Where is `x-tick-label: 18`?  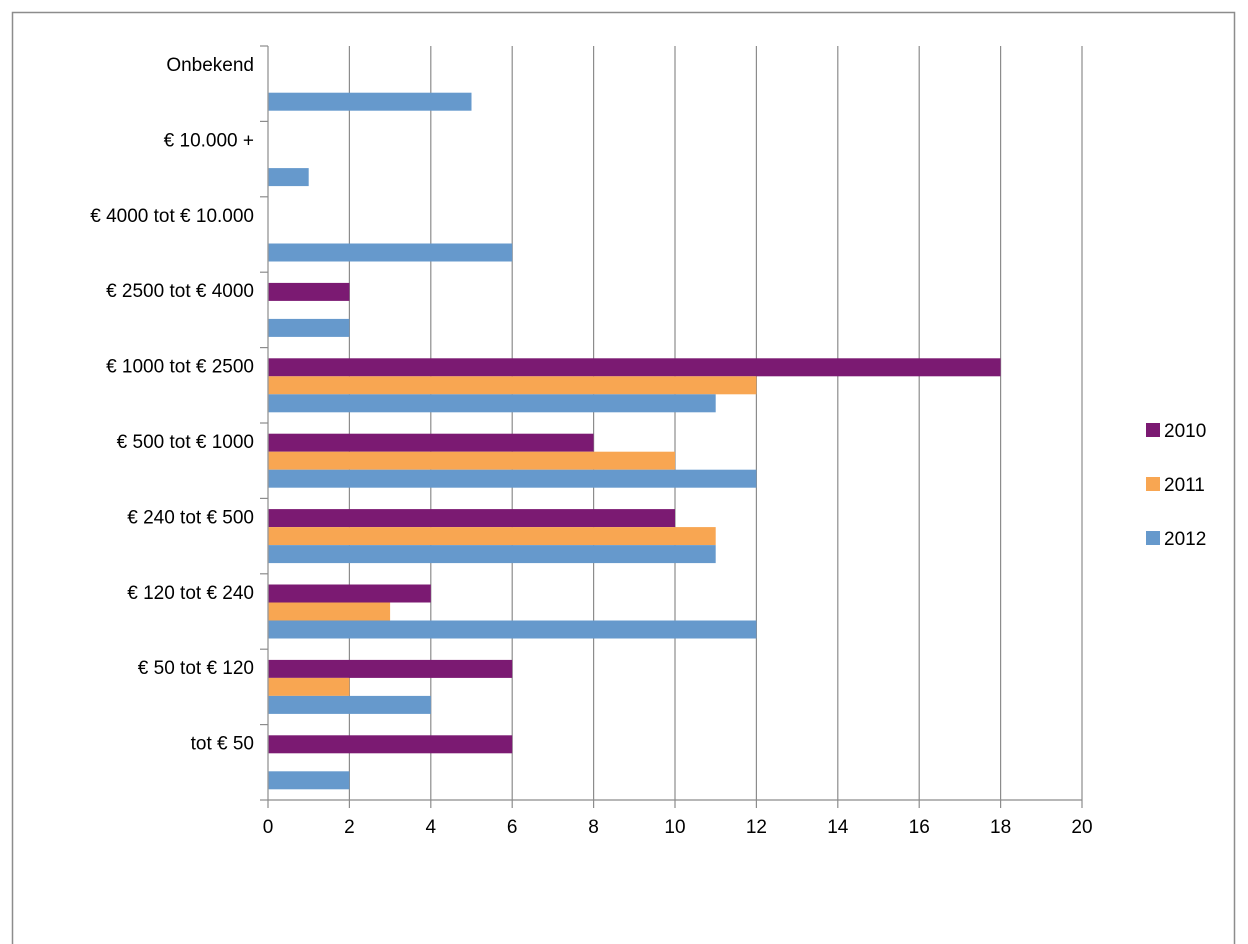
x-tick-label: 18 is located at coordinates (1000, 827).